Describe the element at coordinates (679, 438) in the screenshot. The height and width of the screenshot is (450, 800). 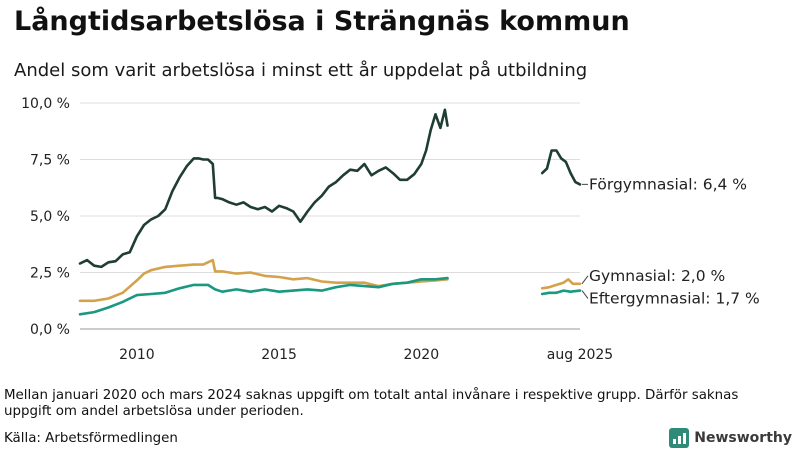
I see `newsworthy-logo-icon` at that location.